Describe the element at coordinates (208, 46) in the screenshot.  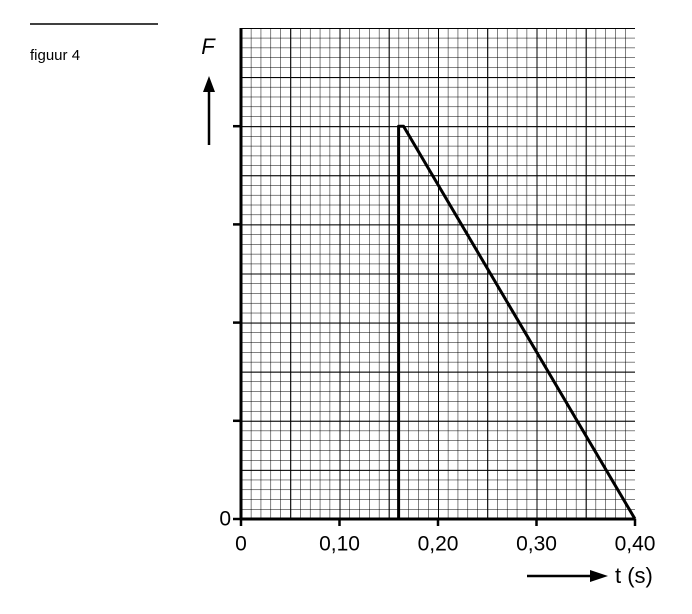
I see `y-axis-label: F` at that location.